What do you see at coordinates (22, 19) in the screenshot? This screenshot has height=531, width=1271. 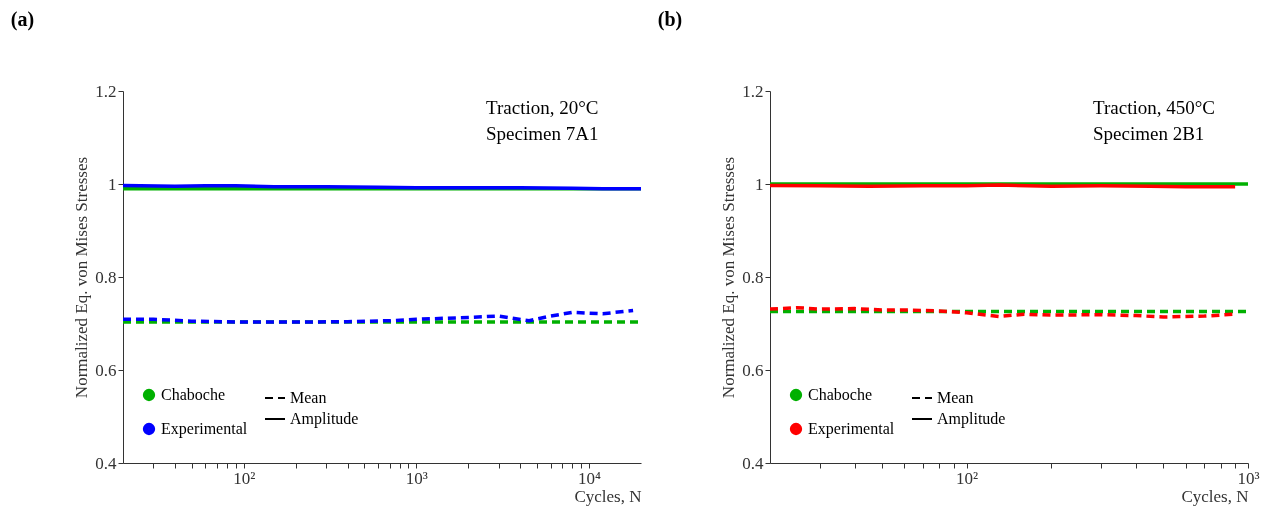 I see `chart-title: (a)` at bounding box center [22, 19].